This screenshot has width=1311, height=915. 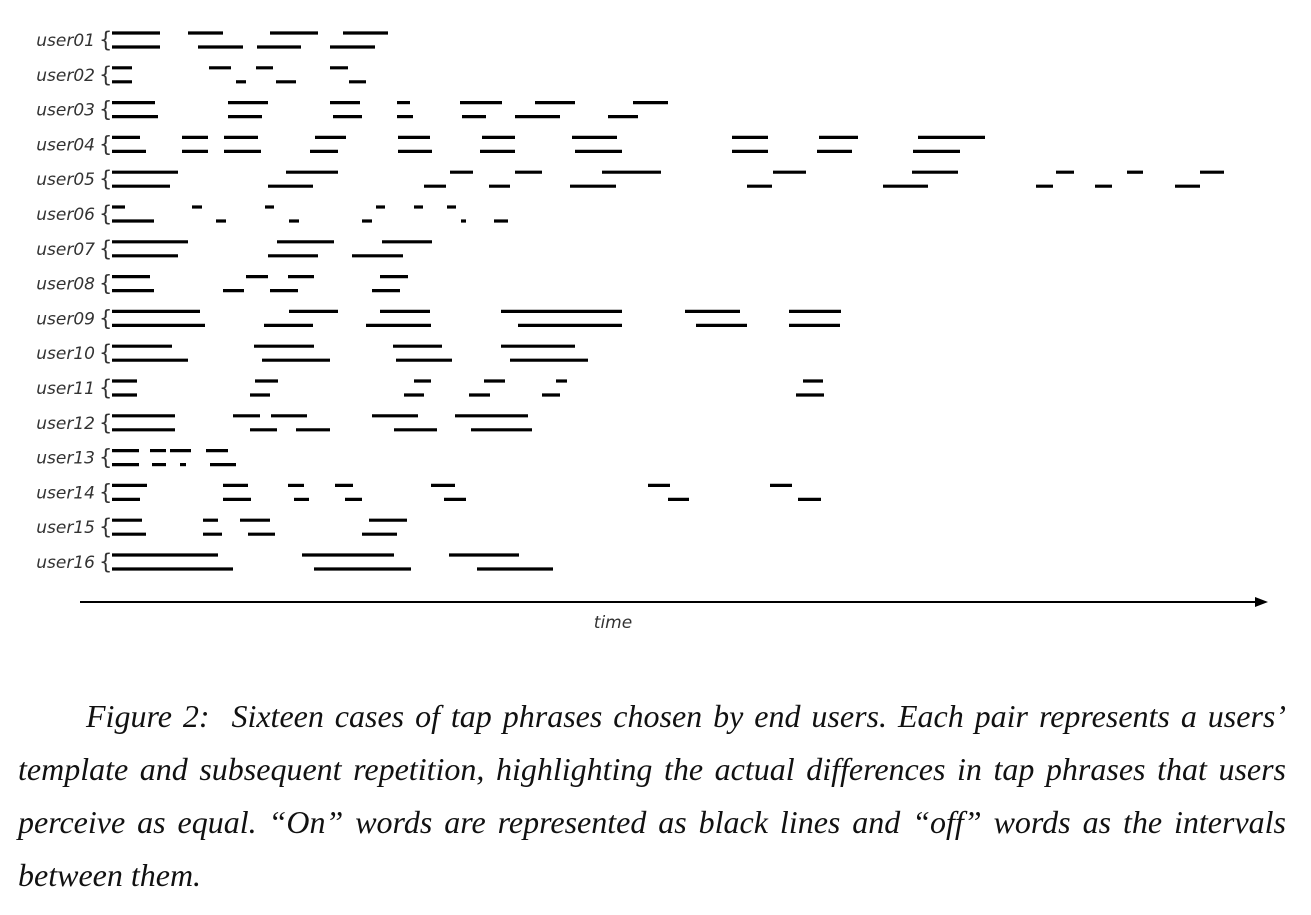 What do you see at coordinates (148, 716) in the screenshot?
I see `caption-prefix: Figure 2:` at bounding box center [148, 716].